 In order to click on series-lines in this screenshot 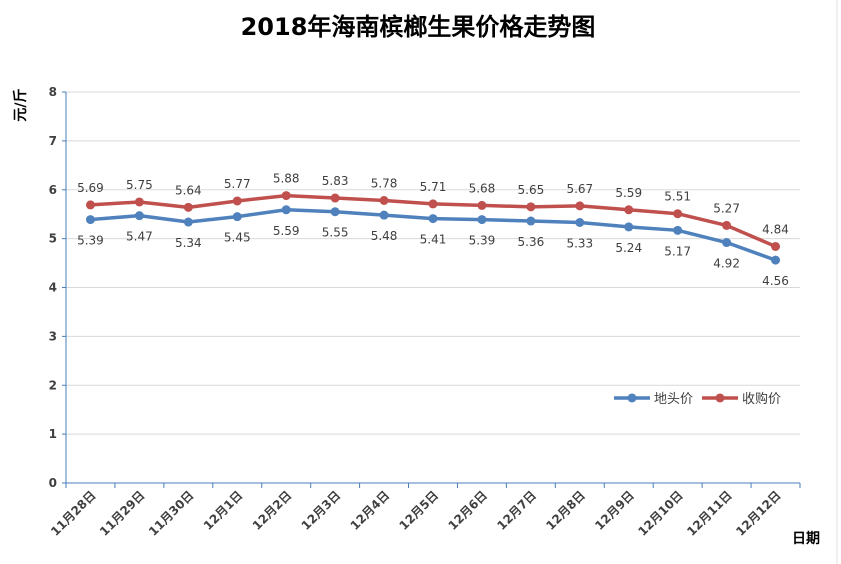, I will do `click(433, 228)`.